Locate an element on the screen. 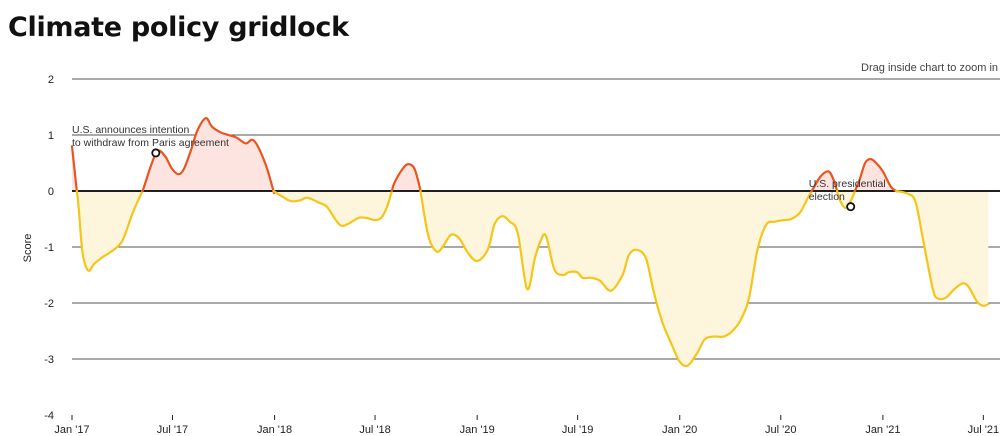  x-tick-label: Jul '20 is located at coordinates (780, 430).